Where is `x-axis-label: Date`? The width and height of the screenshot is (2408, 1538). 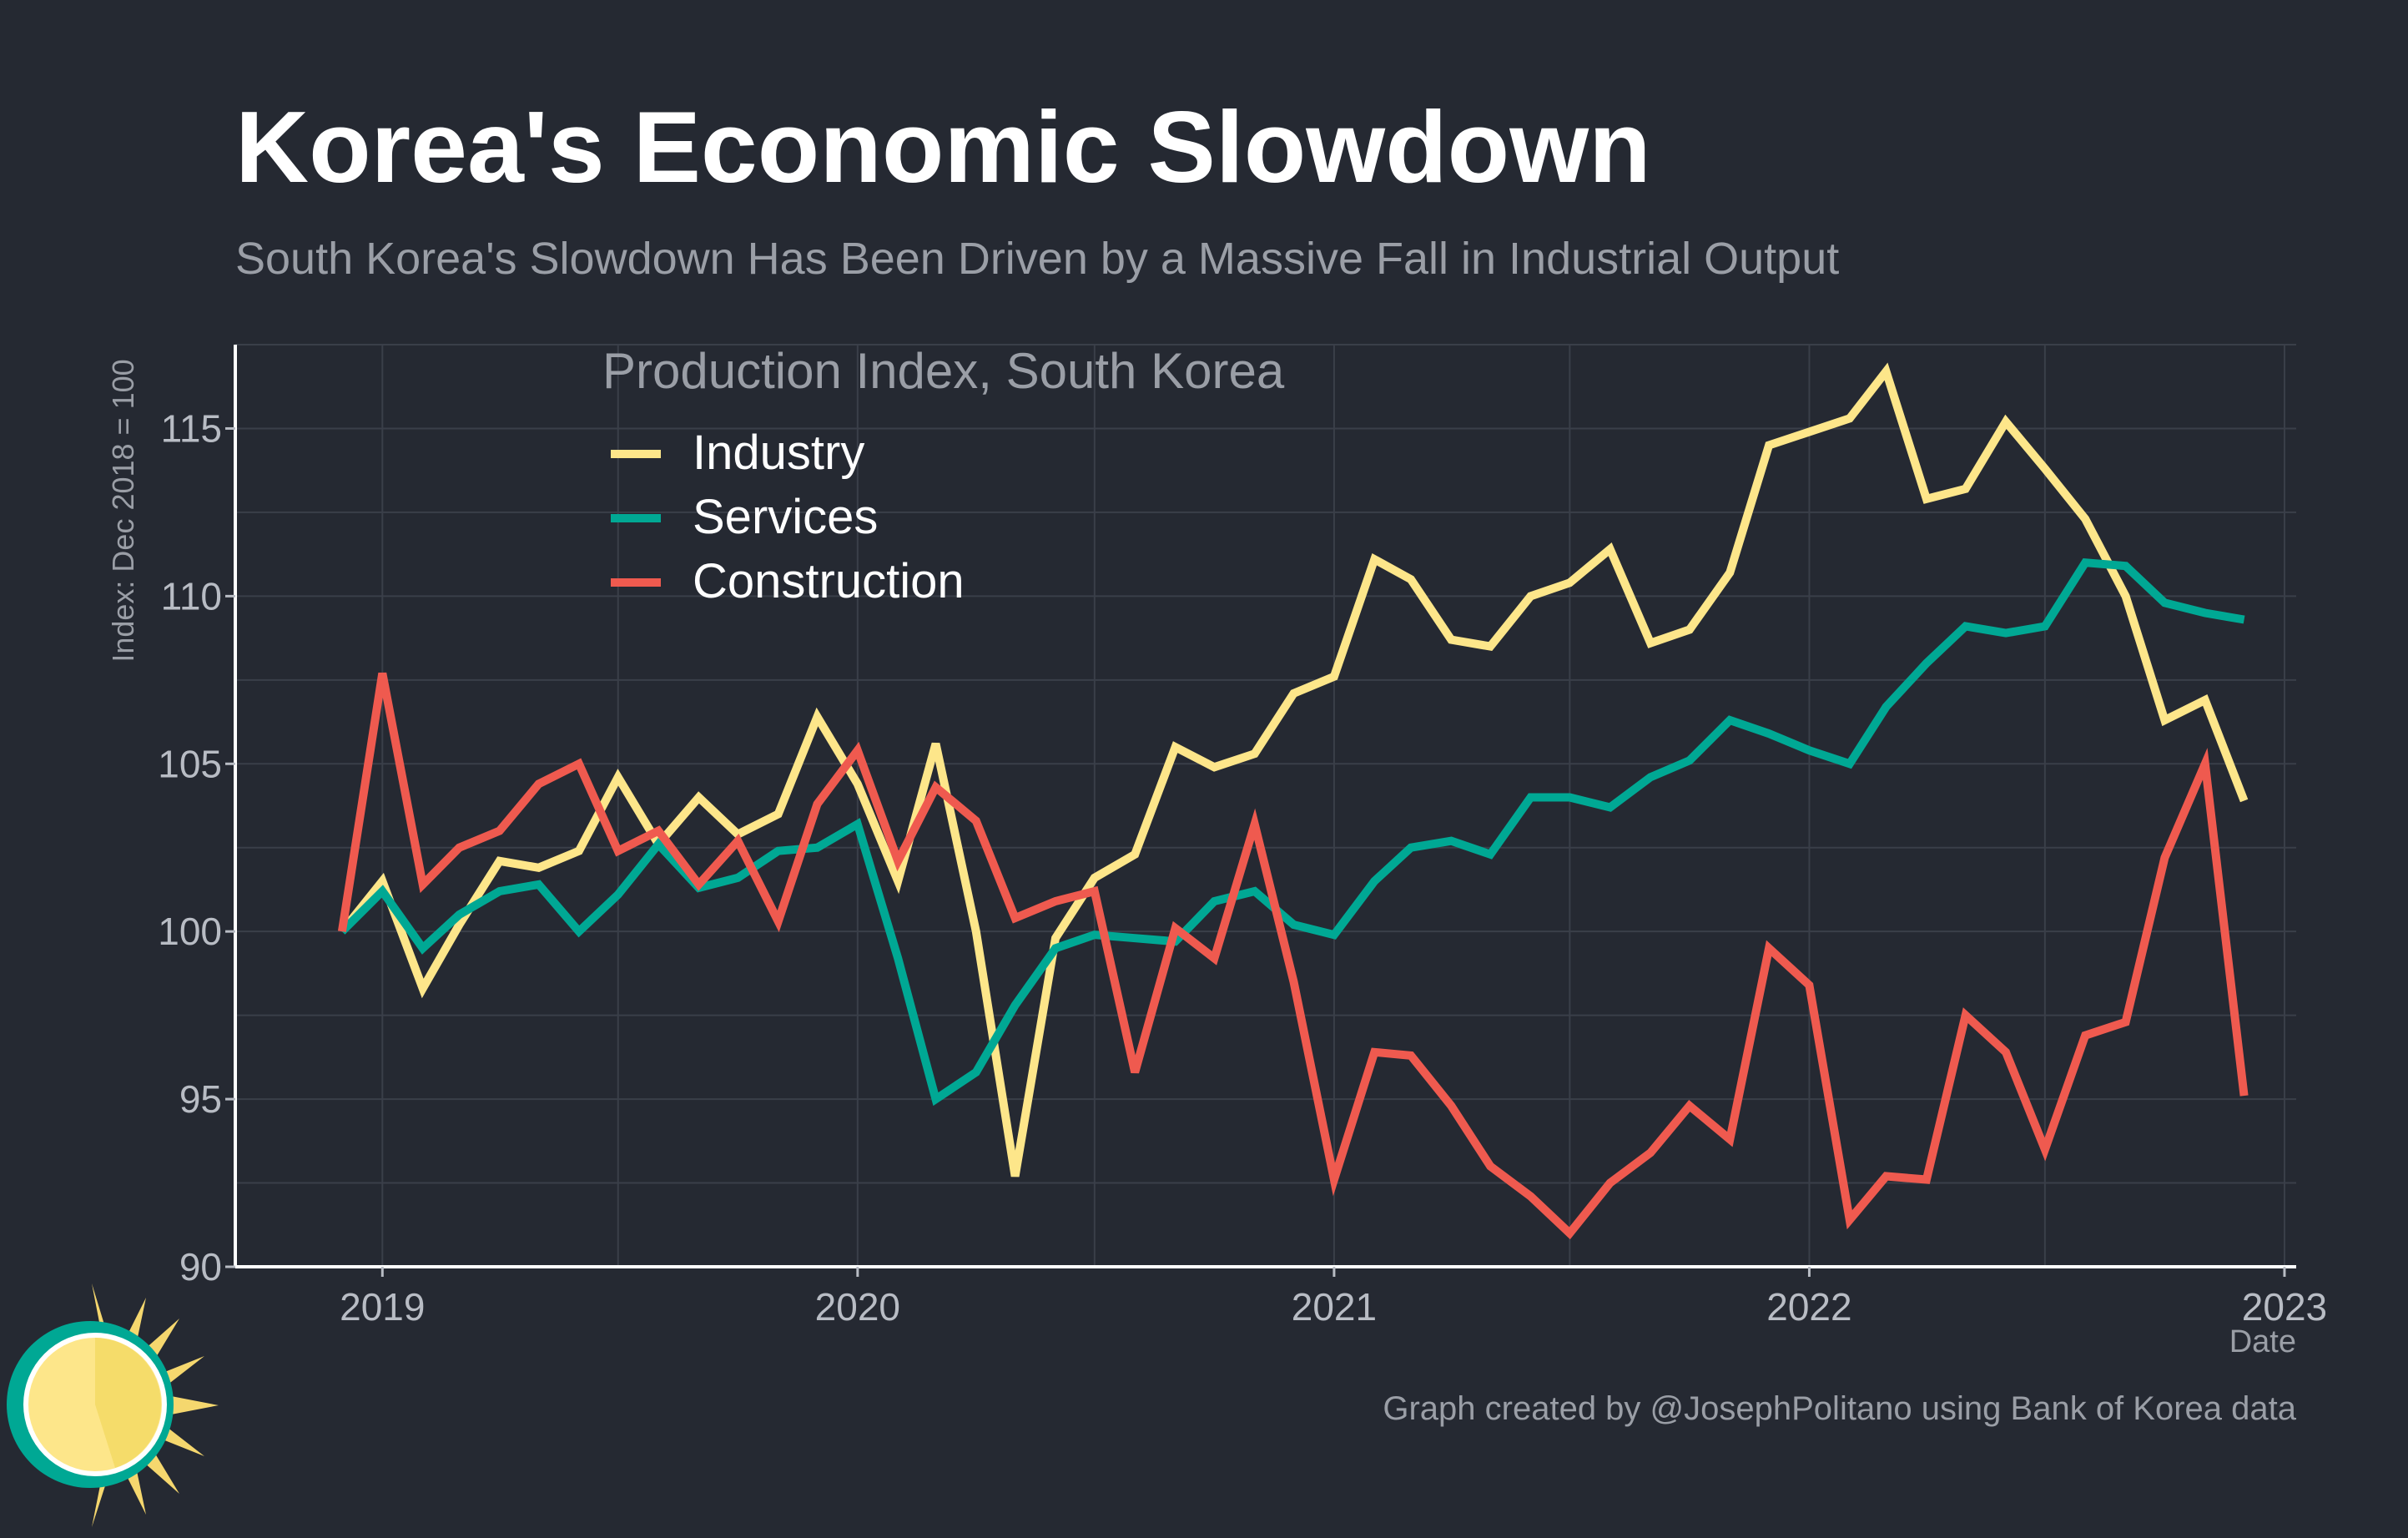 x-axis-label: Date is located at coordinates (2262, 1341).